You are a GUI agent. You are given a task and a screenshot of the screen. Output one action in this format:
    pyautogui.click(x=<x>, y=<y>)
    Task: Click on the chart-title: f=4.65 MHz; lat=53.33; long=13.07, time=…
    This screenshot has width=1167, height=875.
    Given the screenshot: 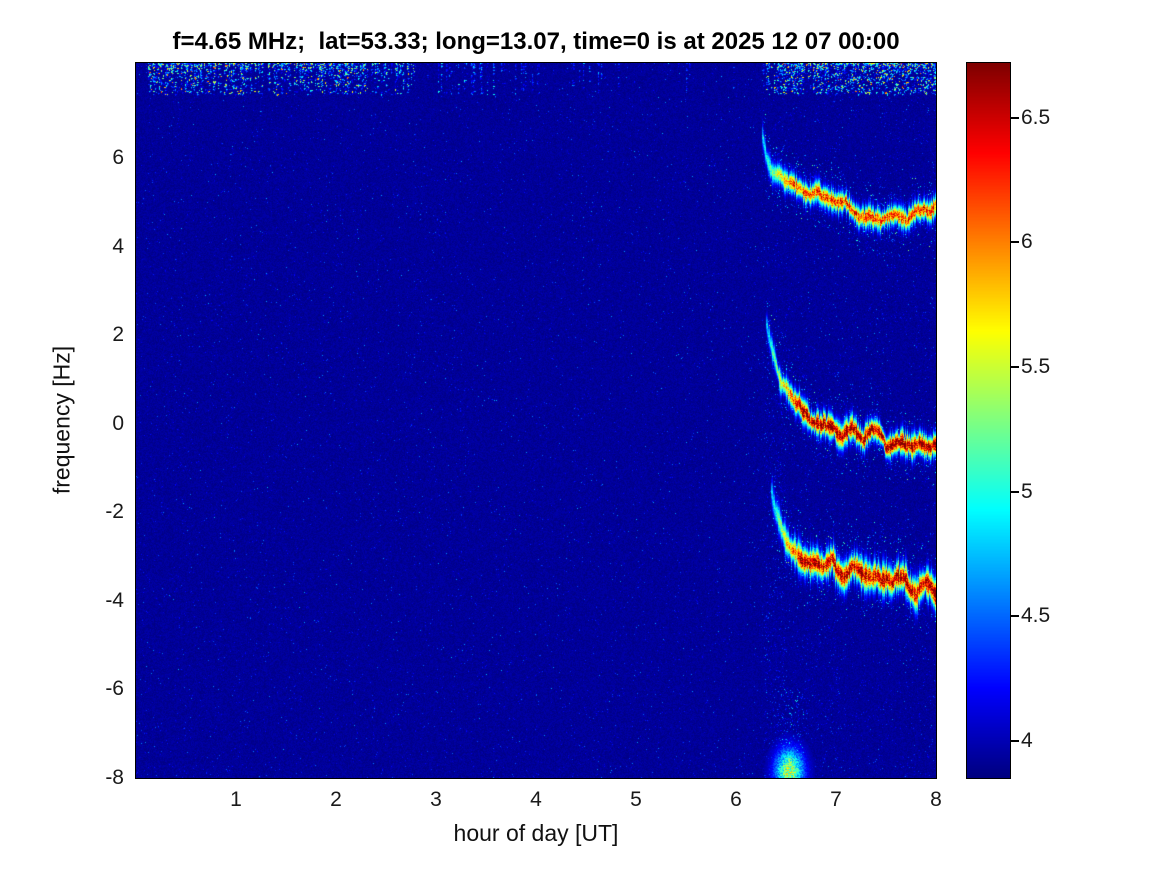 What is the action you would take?
    pyautogui.click(x=536, y=41)
    